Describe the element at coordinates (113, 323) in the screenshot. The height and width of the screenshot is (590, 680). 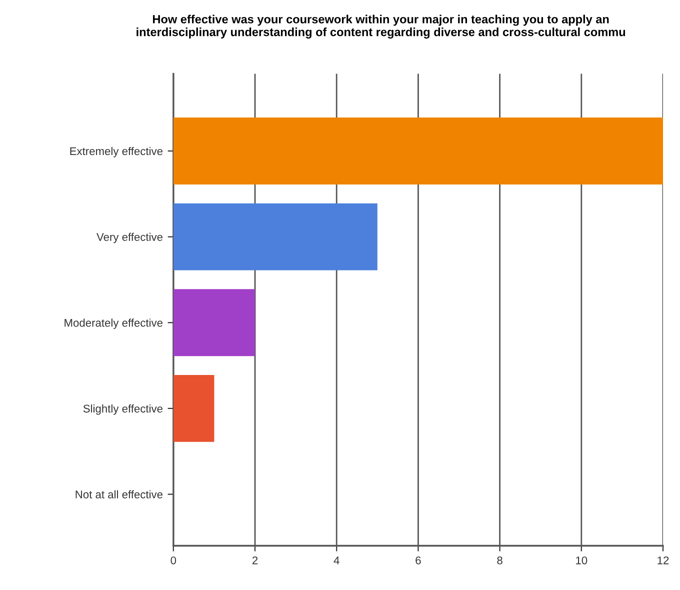
I see `y-tick-label: Moderately effective` at that location.